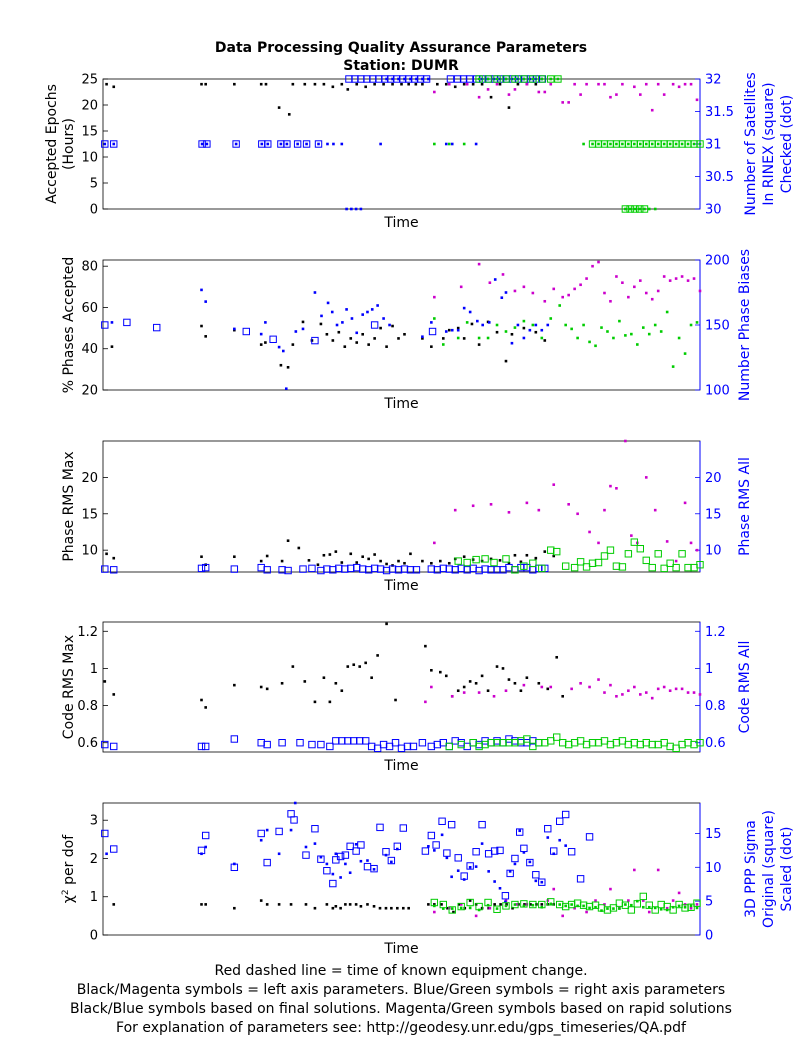  What do you see at coordinates (87, 706) in the screenshot?
I see `left-tick-label: 0.8` at bounding box center [87, 706].